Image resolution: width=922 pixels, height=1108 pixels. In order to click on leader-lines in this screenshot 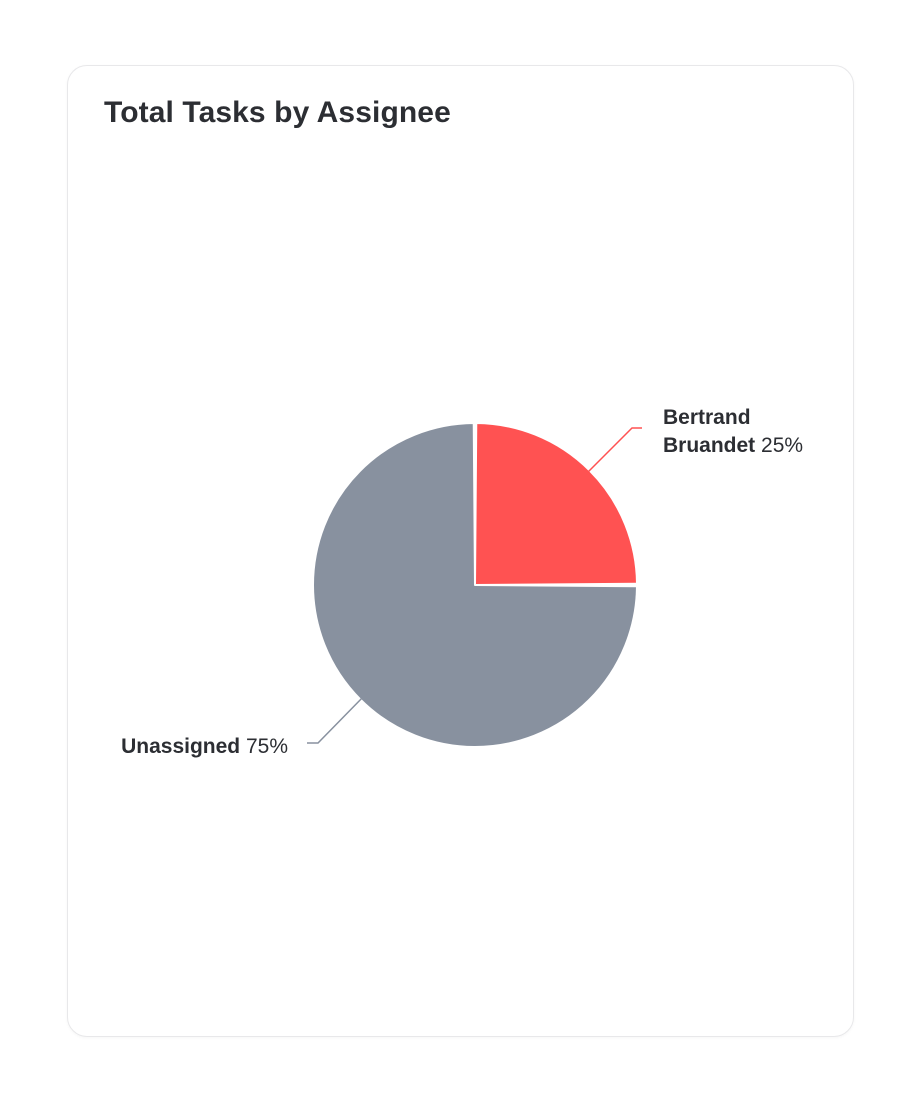, I will do `click(474, 585)`.